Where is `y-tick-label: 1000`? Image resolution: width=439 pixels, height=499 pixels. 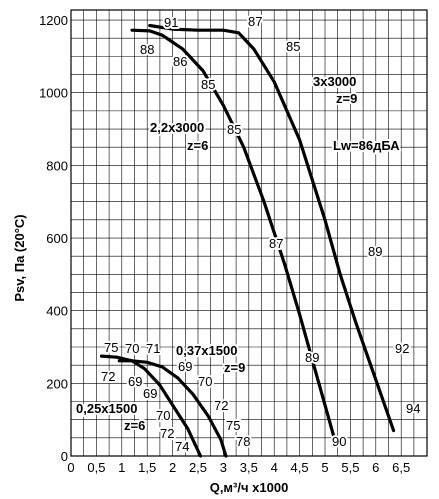 y-tick-label: 1000 is located at coordinates (53, 93).